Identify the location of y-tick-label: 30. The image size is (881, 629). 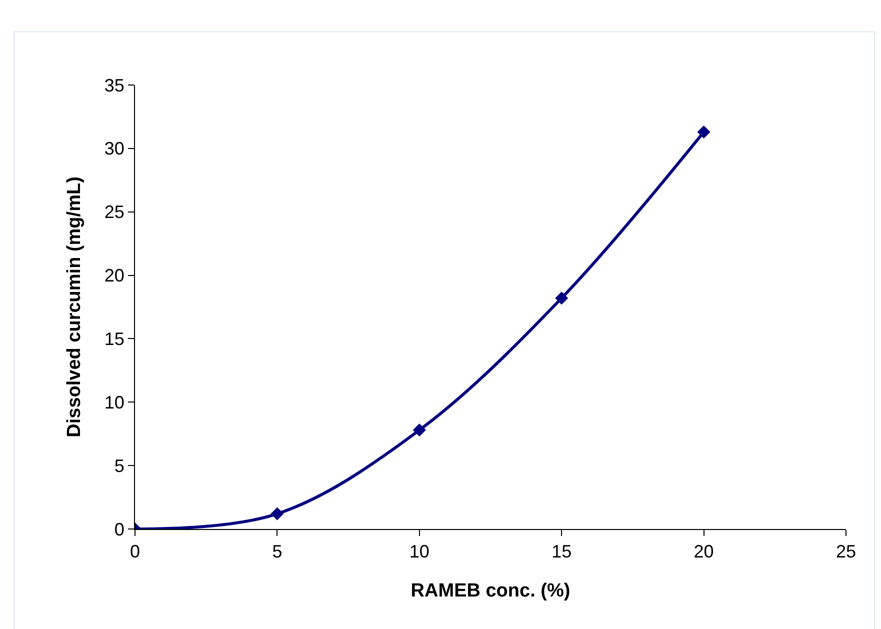
(114, 148).